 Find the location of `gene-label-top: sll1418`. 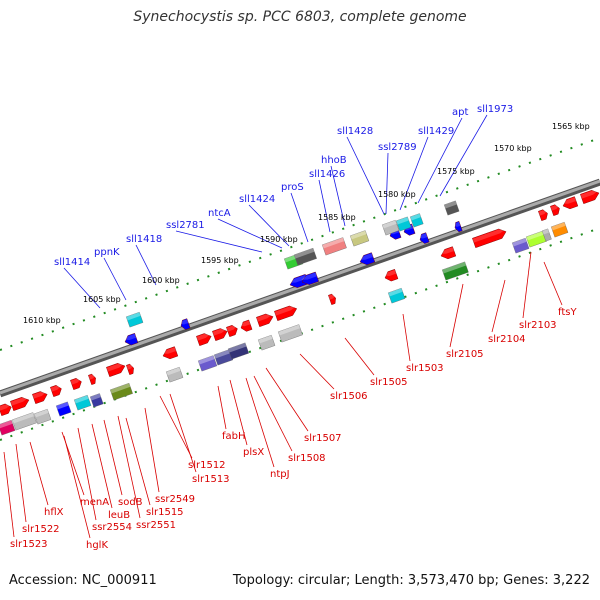

gene-label-top: sll1418 is located at coordinates (144, 239).